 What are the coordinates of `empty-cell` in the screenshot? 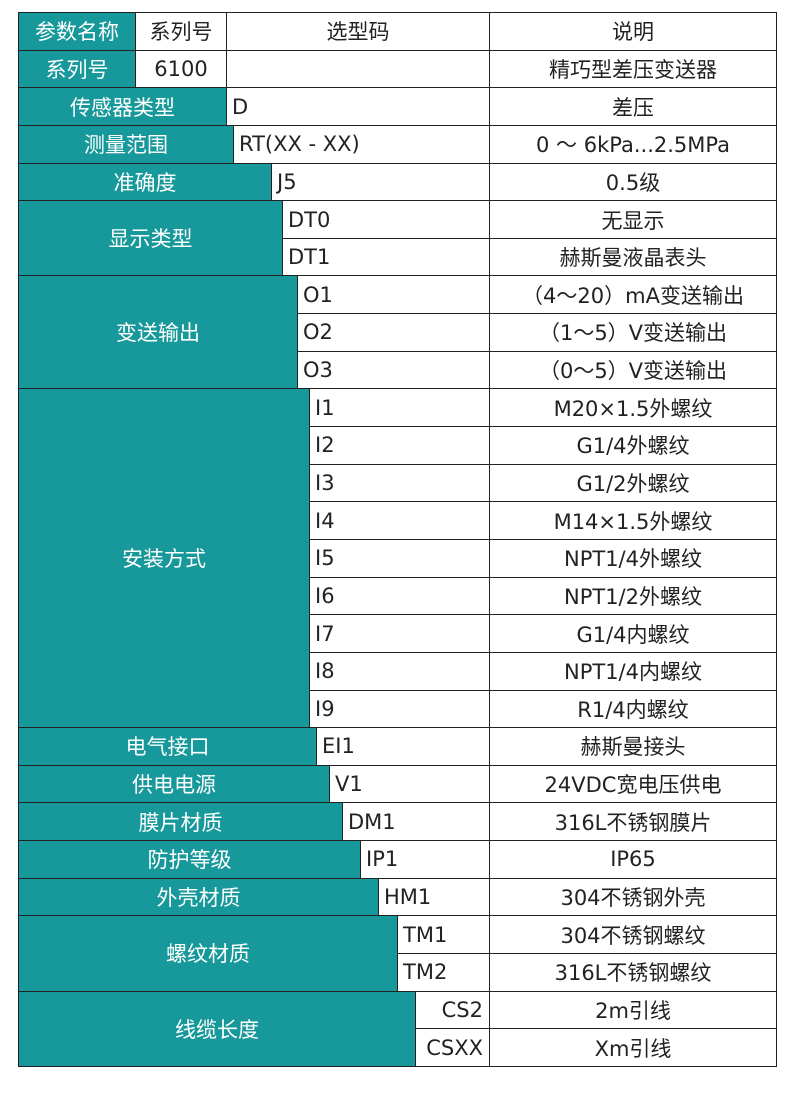 It's located at (358, 69).